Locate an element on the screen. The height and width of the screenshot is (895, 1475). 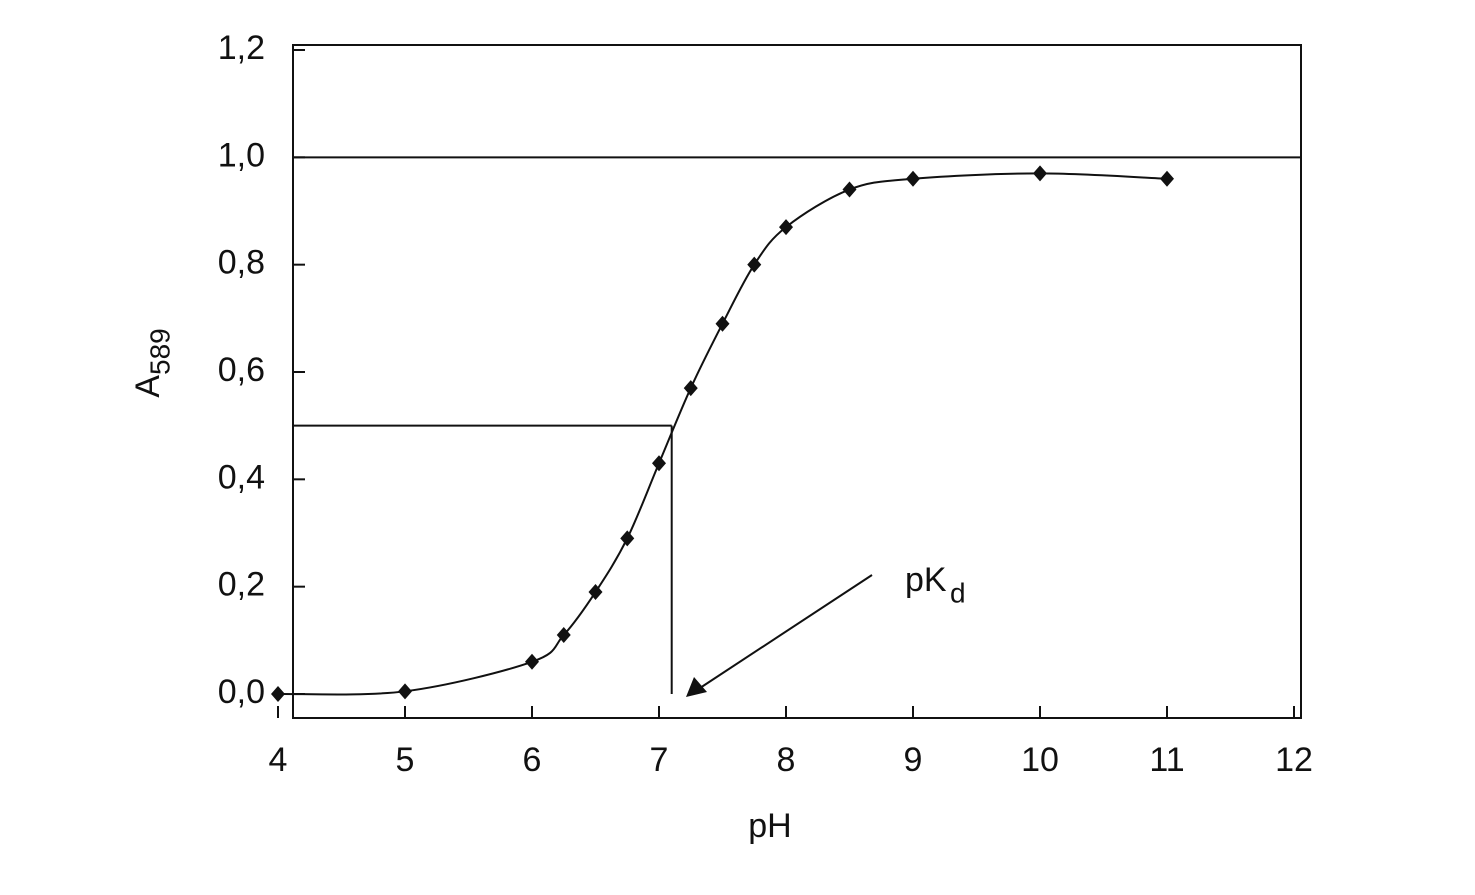
annotation: pK is located at coordinates (926, 580).